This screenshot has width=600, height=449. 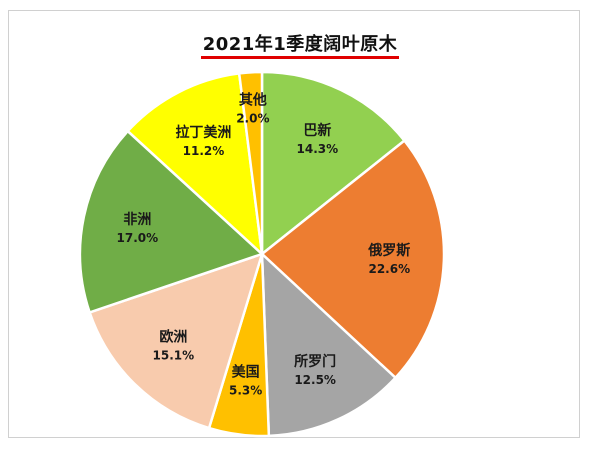 What do you see at coordinates (389, 269) in the screenshot?
I see `slice-value-1: 22.6%` at bounding box center [389, 269].